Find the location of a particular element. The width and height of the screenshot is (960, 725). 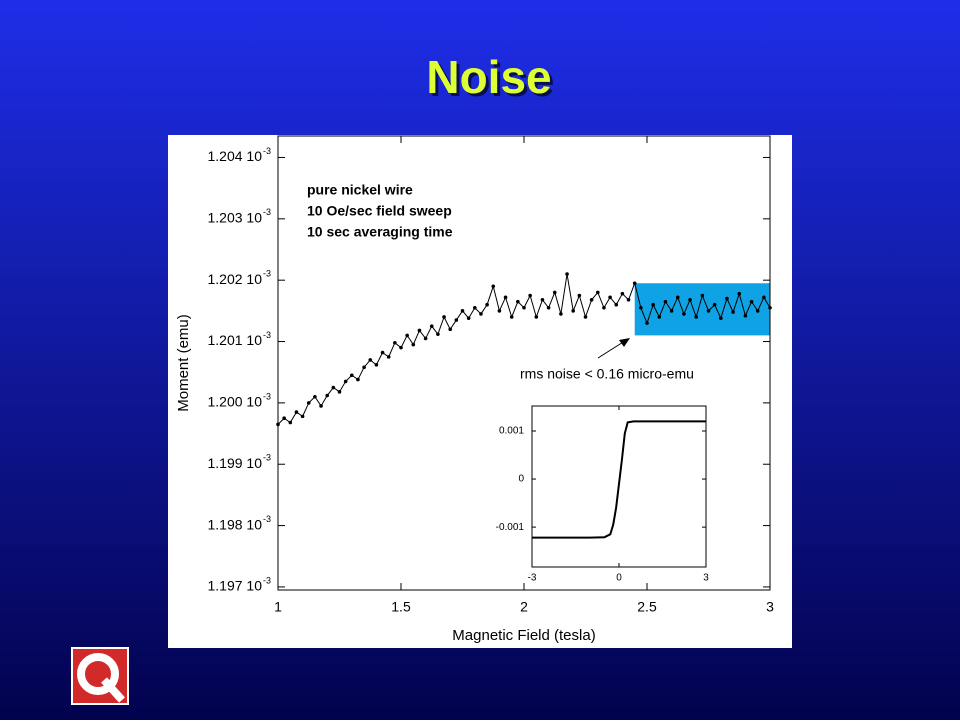

y-tick-label: 1.200 10 is located at coordinates (235, 402).